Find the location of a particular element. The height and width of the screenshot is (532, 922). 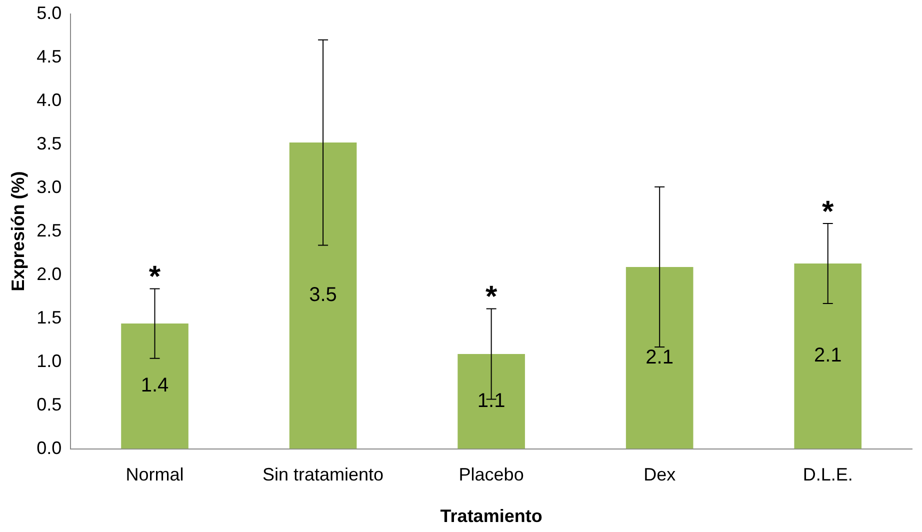

y-tick-label: 2.5 is located at coordinates (49, 230).